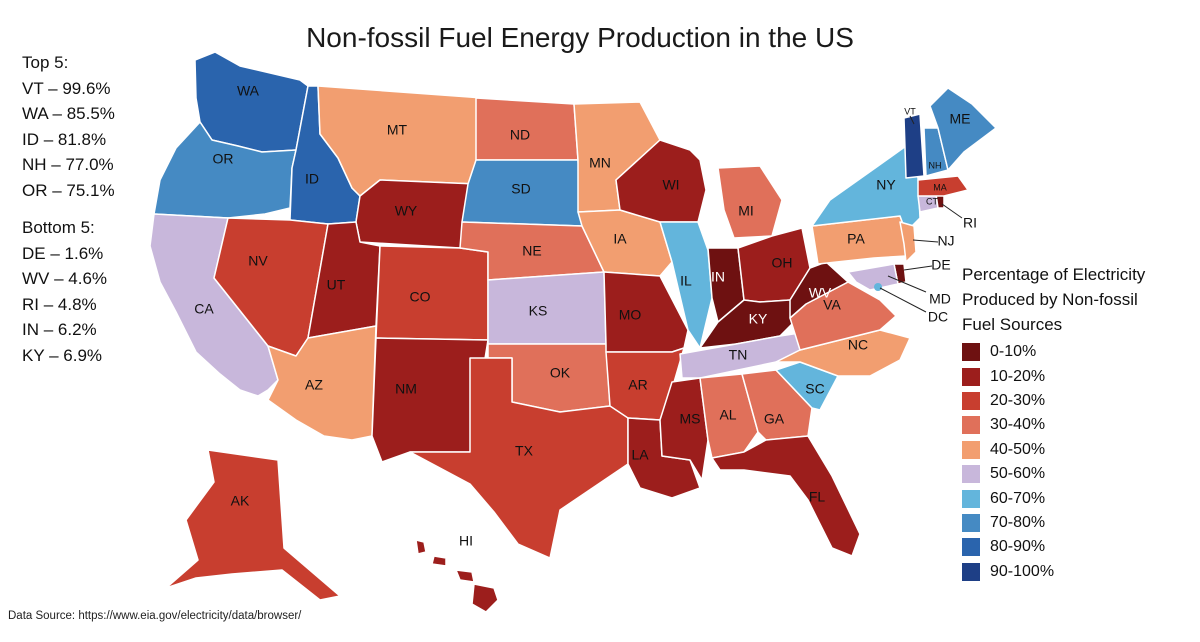  I want to click on state-vt, so click(914, 146).